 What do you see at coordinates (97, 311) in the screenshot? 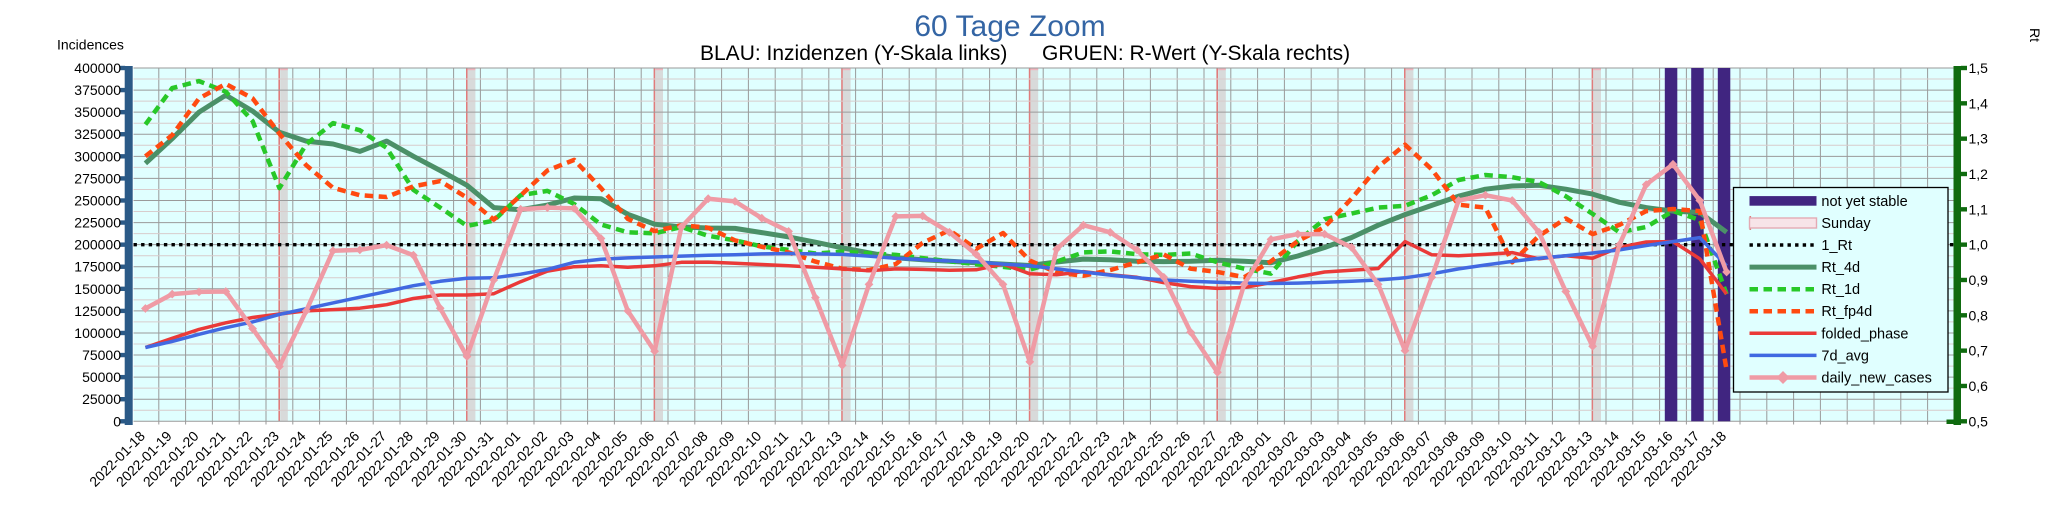
I see `svg-text: 125000` at bounding box center [97, 311].